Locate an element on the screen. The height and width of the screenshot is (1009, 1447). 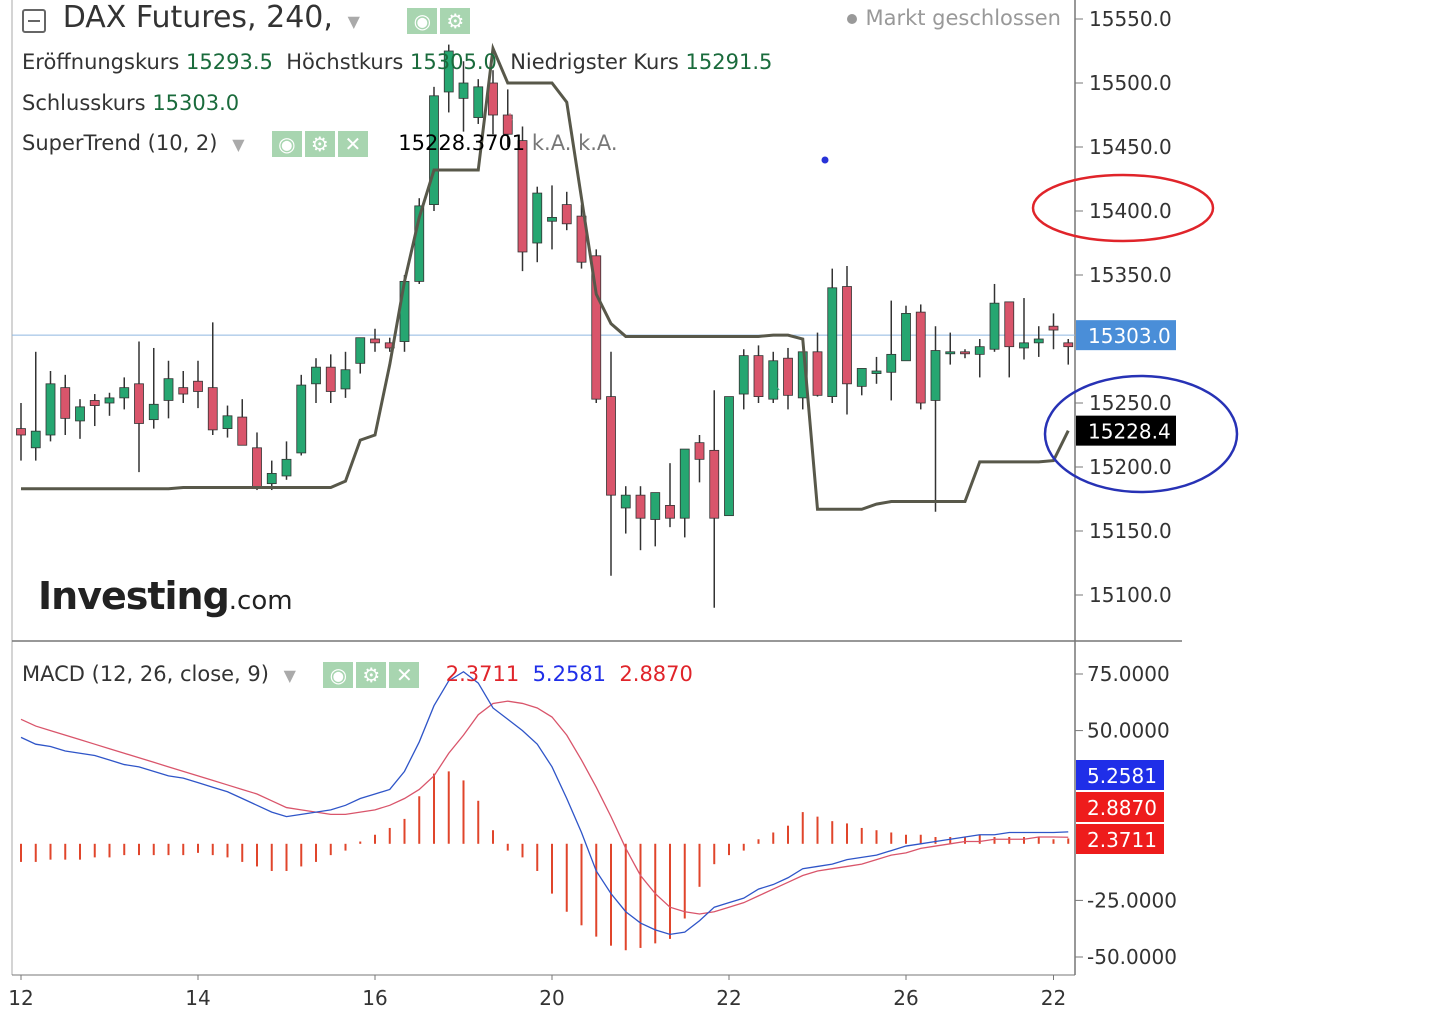
logo-suffix: .com is located at coordinates (260, 601).